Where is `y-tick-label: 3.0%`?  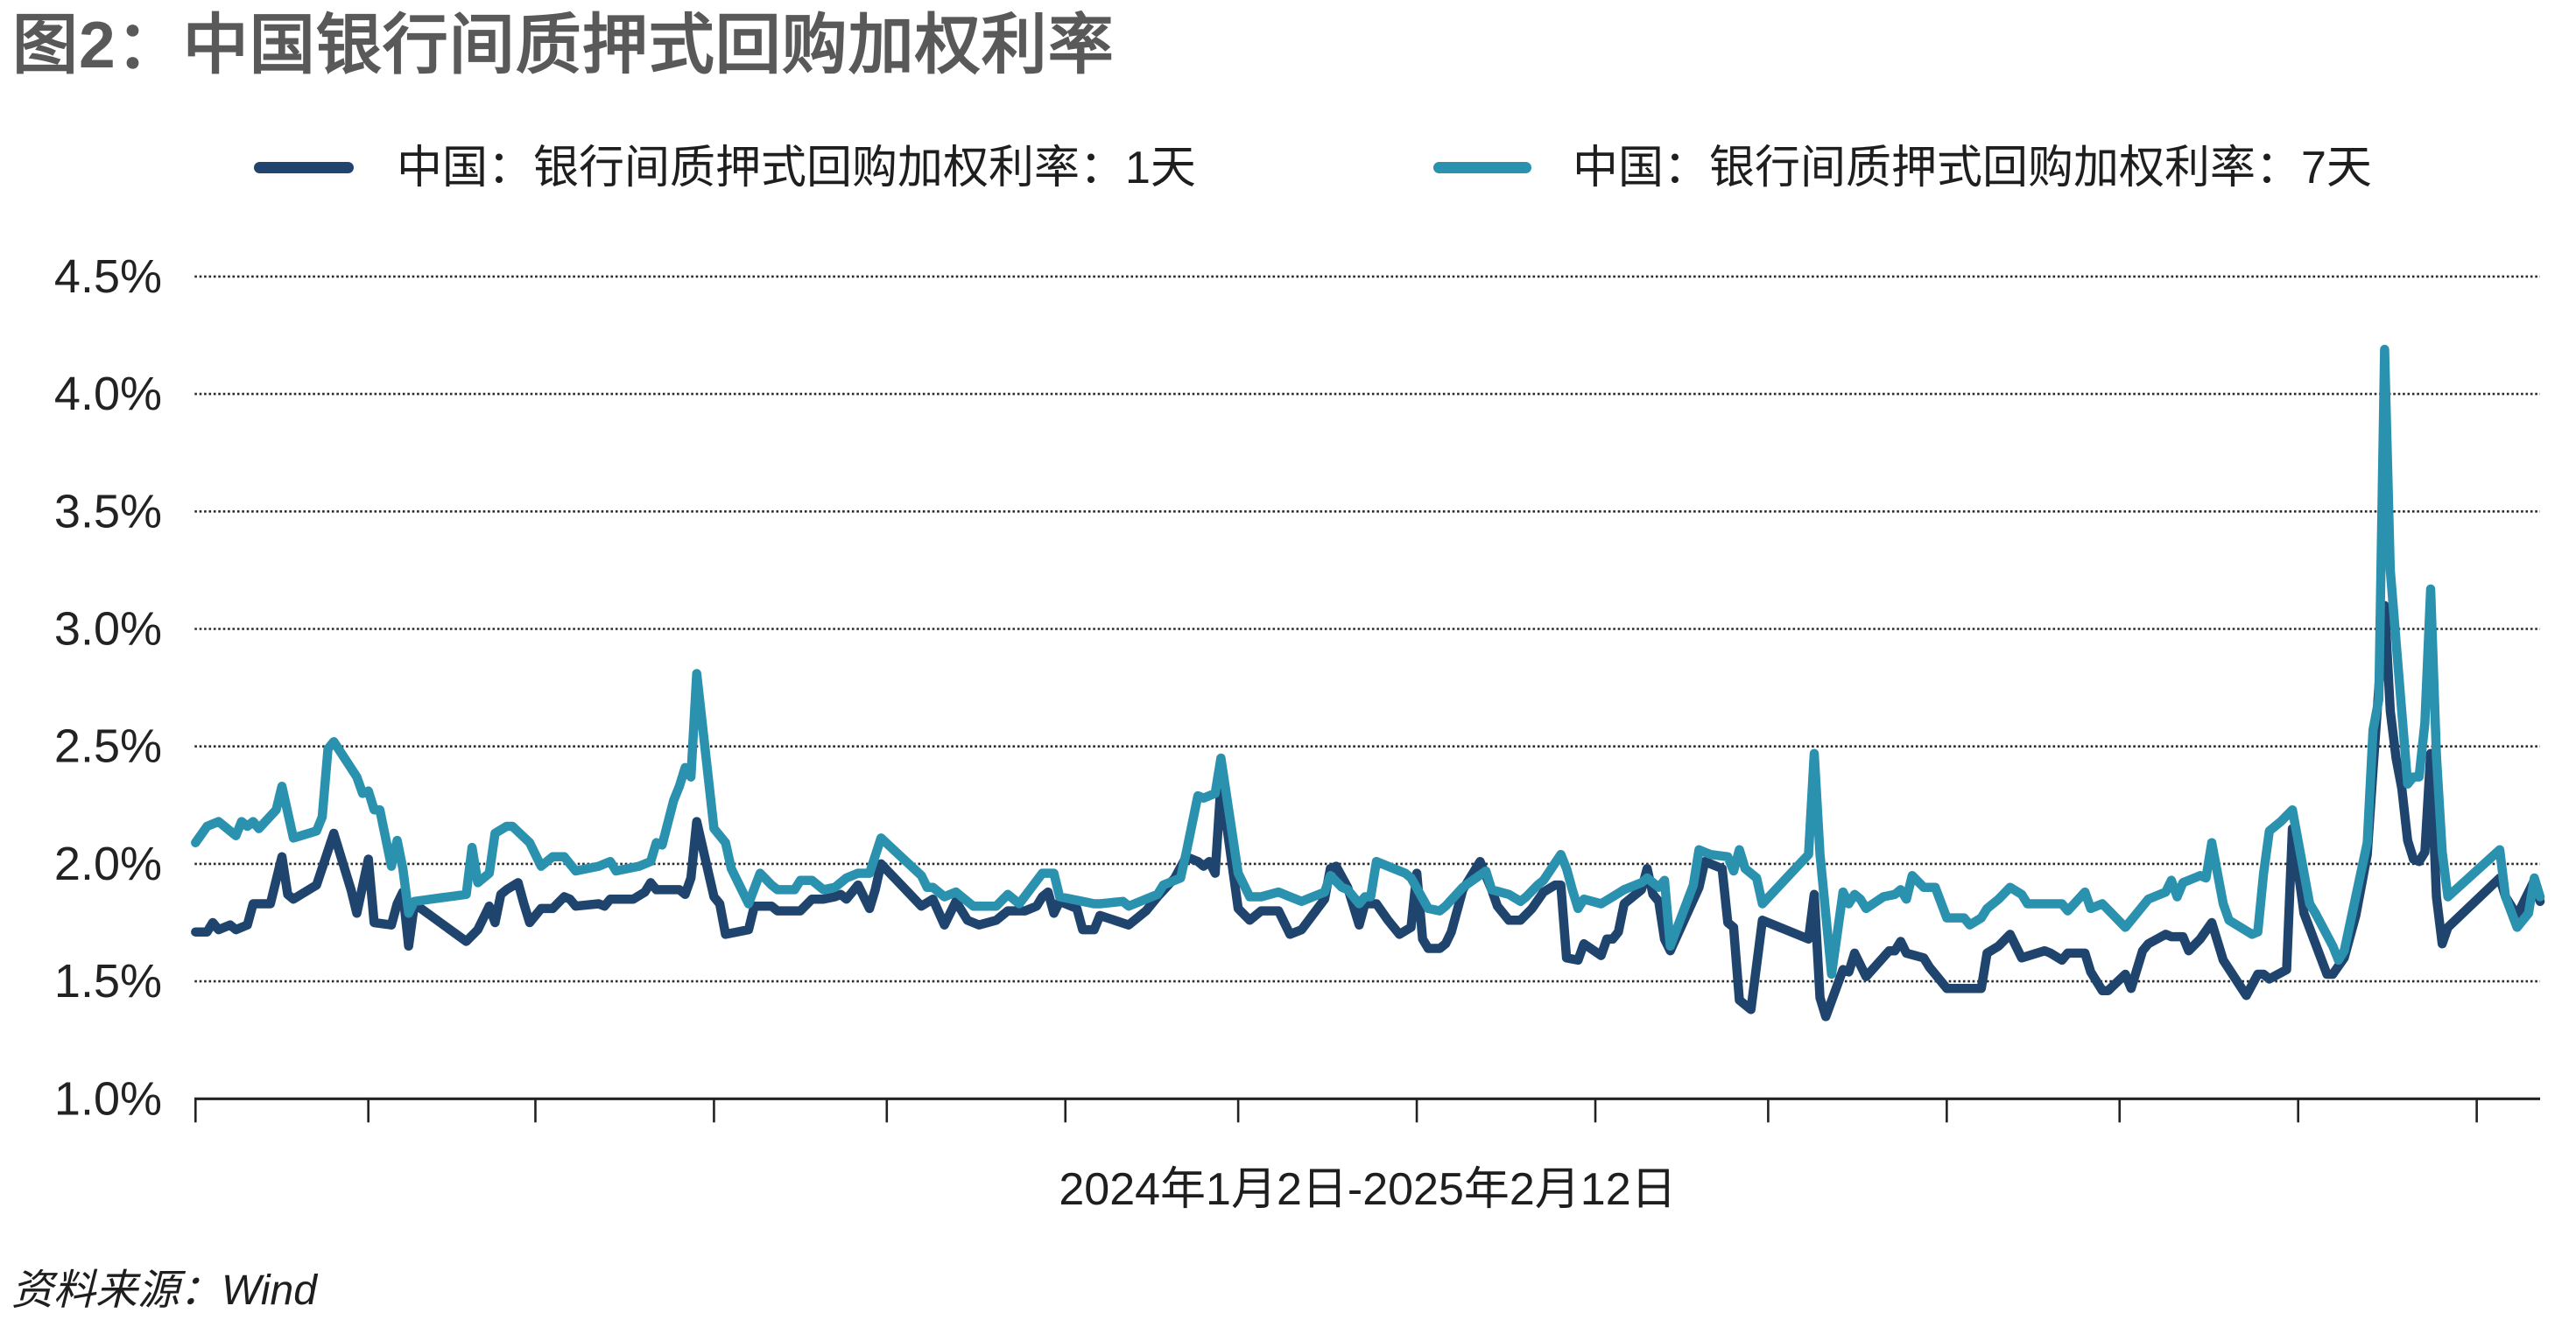 y-tick-label: 3.0% is located at coordinates (108, 629).